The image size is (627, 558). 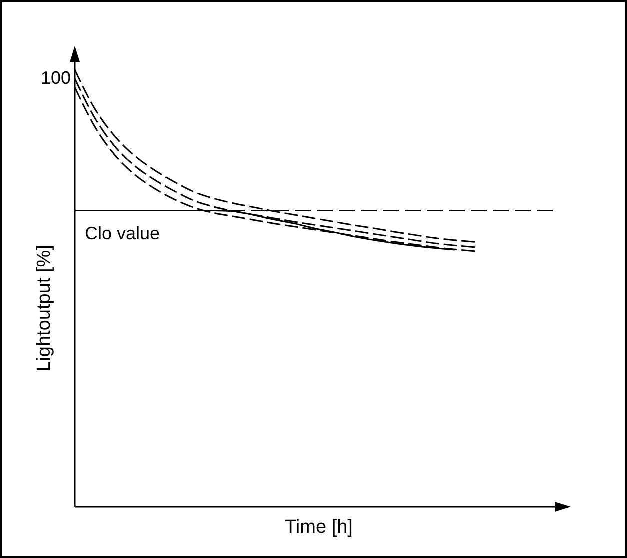 I want to click on y-axis-title: Lightoutput [%], so click(x=44, y=308).